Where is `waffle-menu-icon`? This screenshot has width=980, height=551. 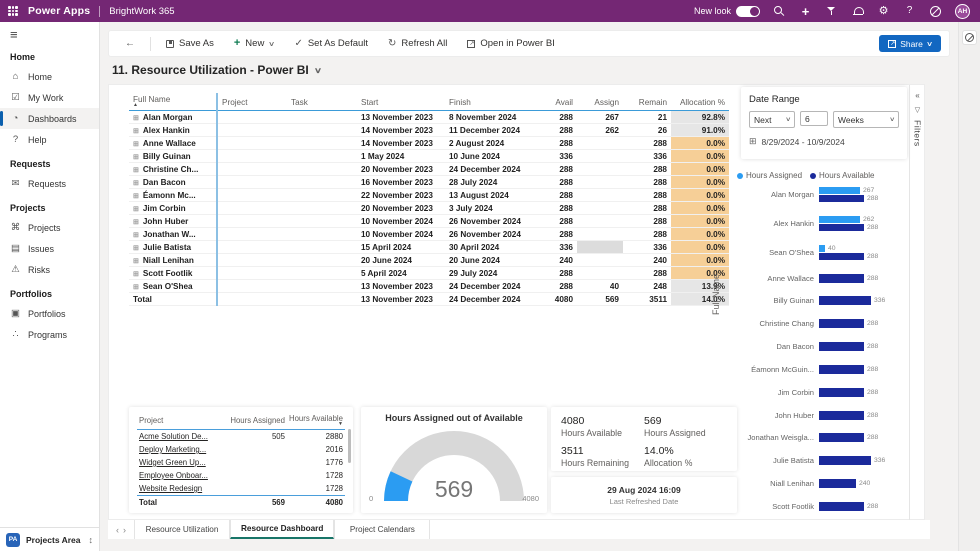
waffle-menu-icon is located at coordinates (13, 11).